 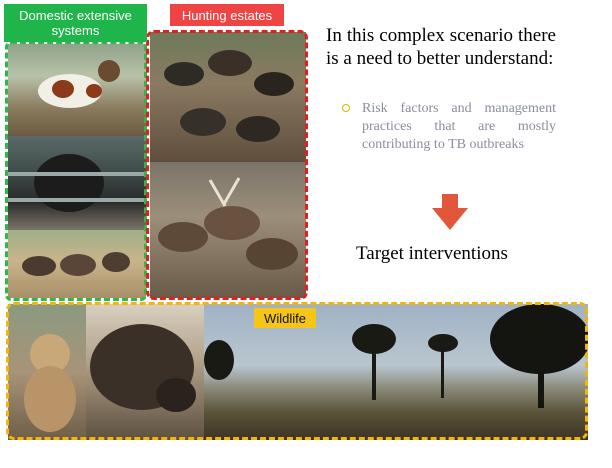 What do you see at coordinates (228, 97) in the screenshot?
I see `hunting-boars-photo` at bounding box center [228, 97].